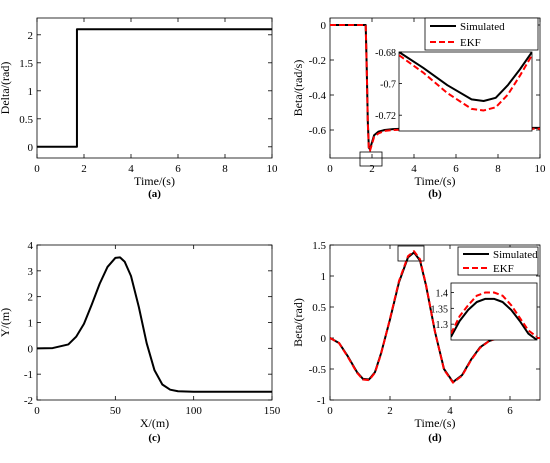 This screenshot has height=463, width=550. I want to click on x-tick-label: 150, so click(272, 411).